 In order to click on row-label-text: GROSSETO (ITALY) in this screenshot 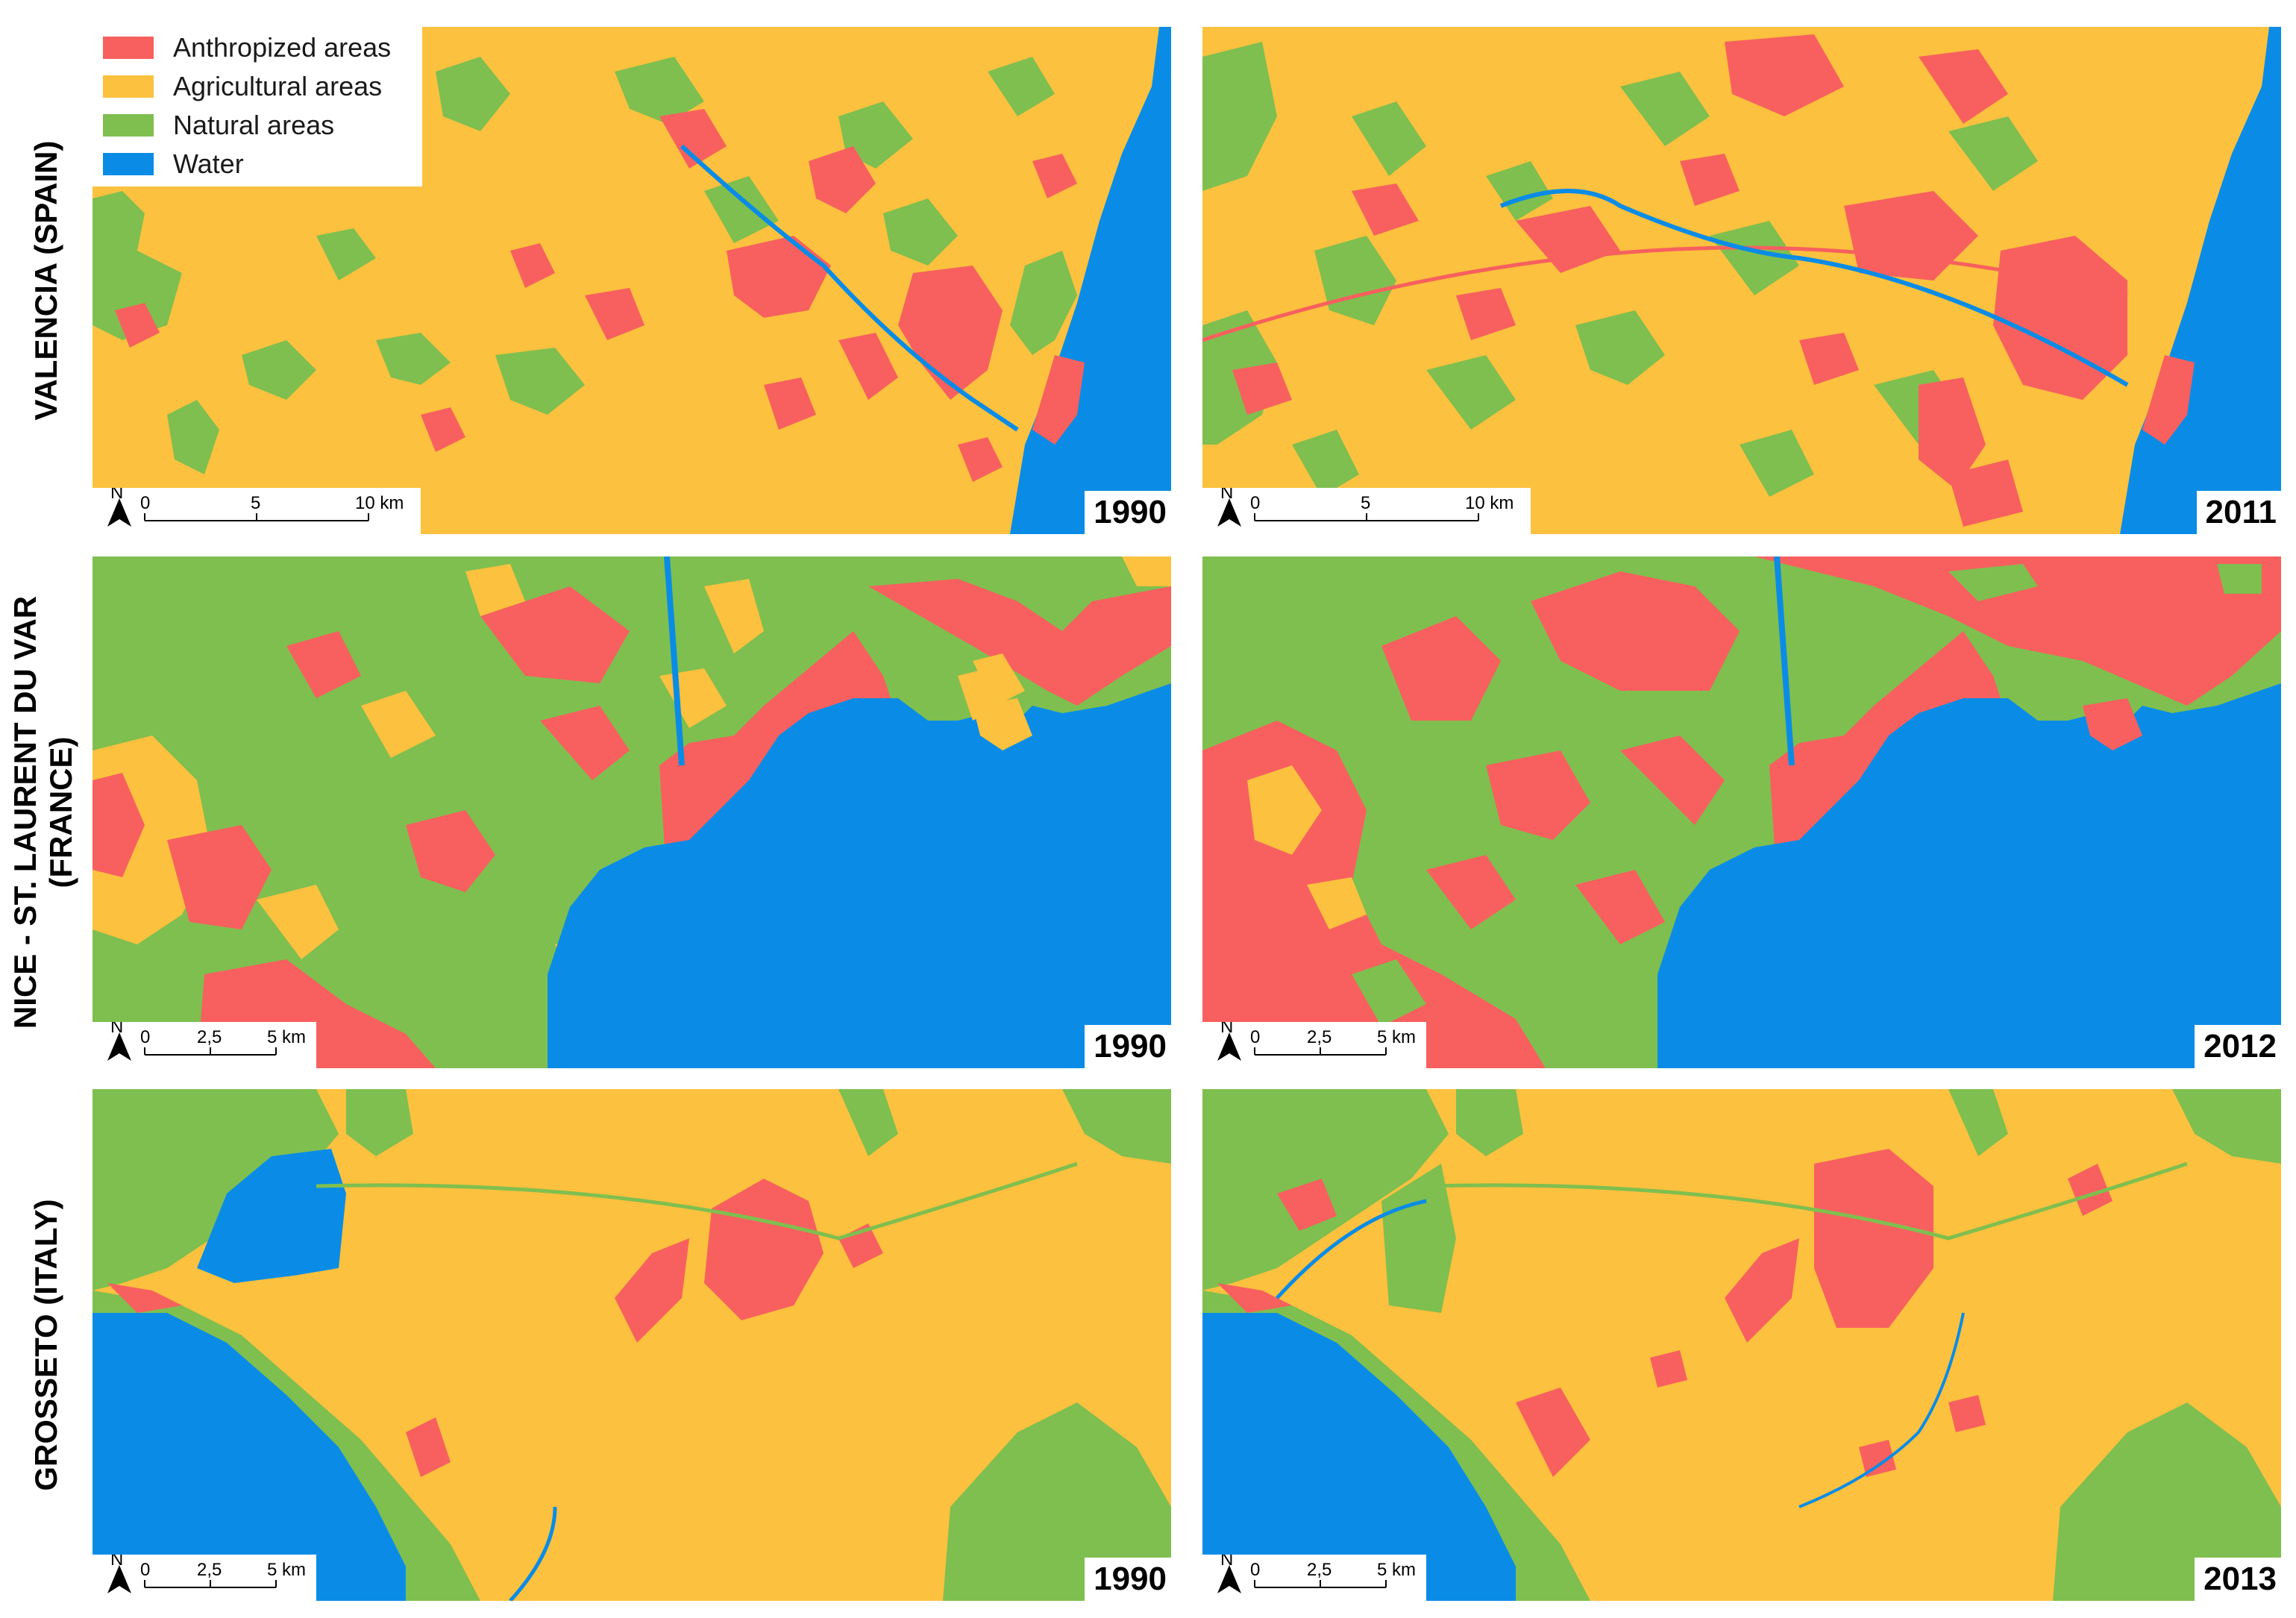, I will do `click(45, 1344)`.